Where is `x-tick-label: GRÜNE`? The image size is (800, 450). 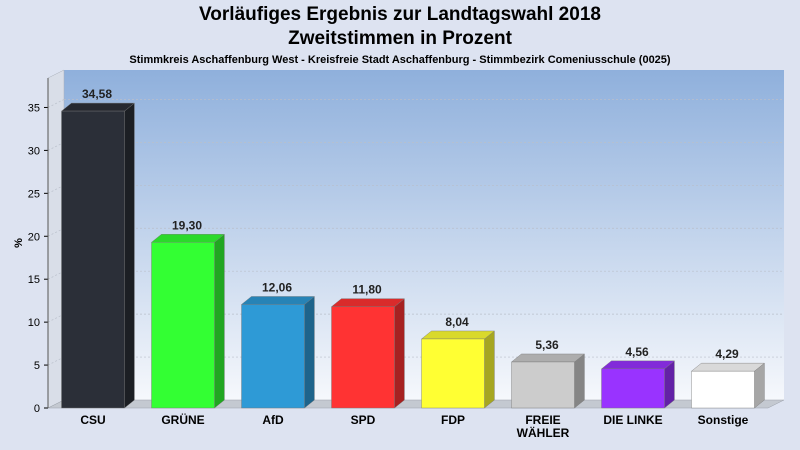
x-tick-label: GRÜNE is located at coordinates (182, 419).